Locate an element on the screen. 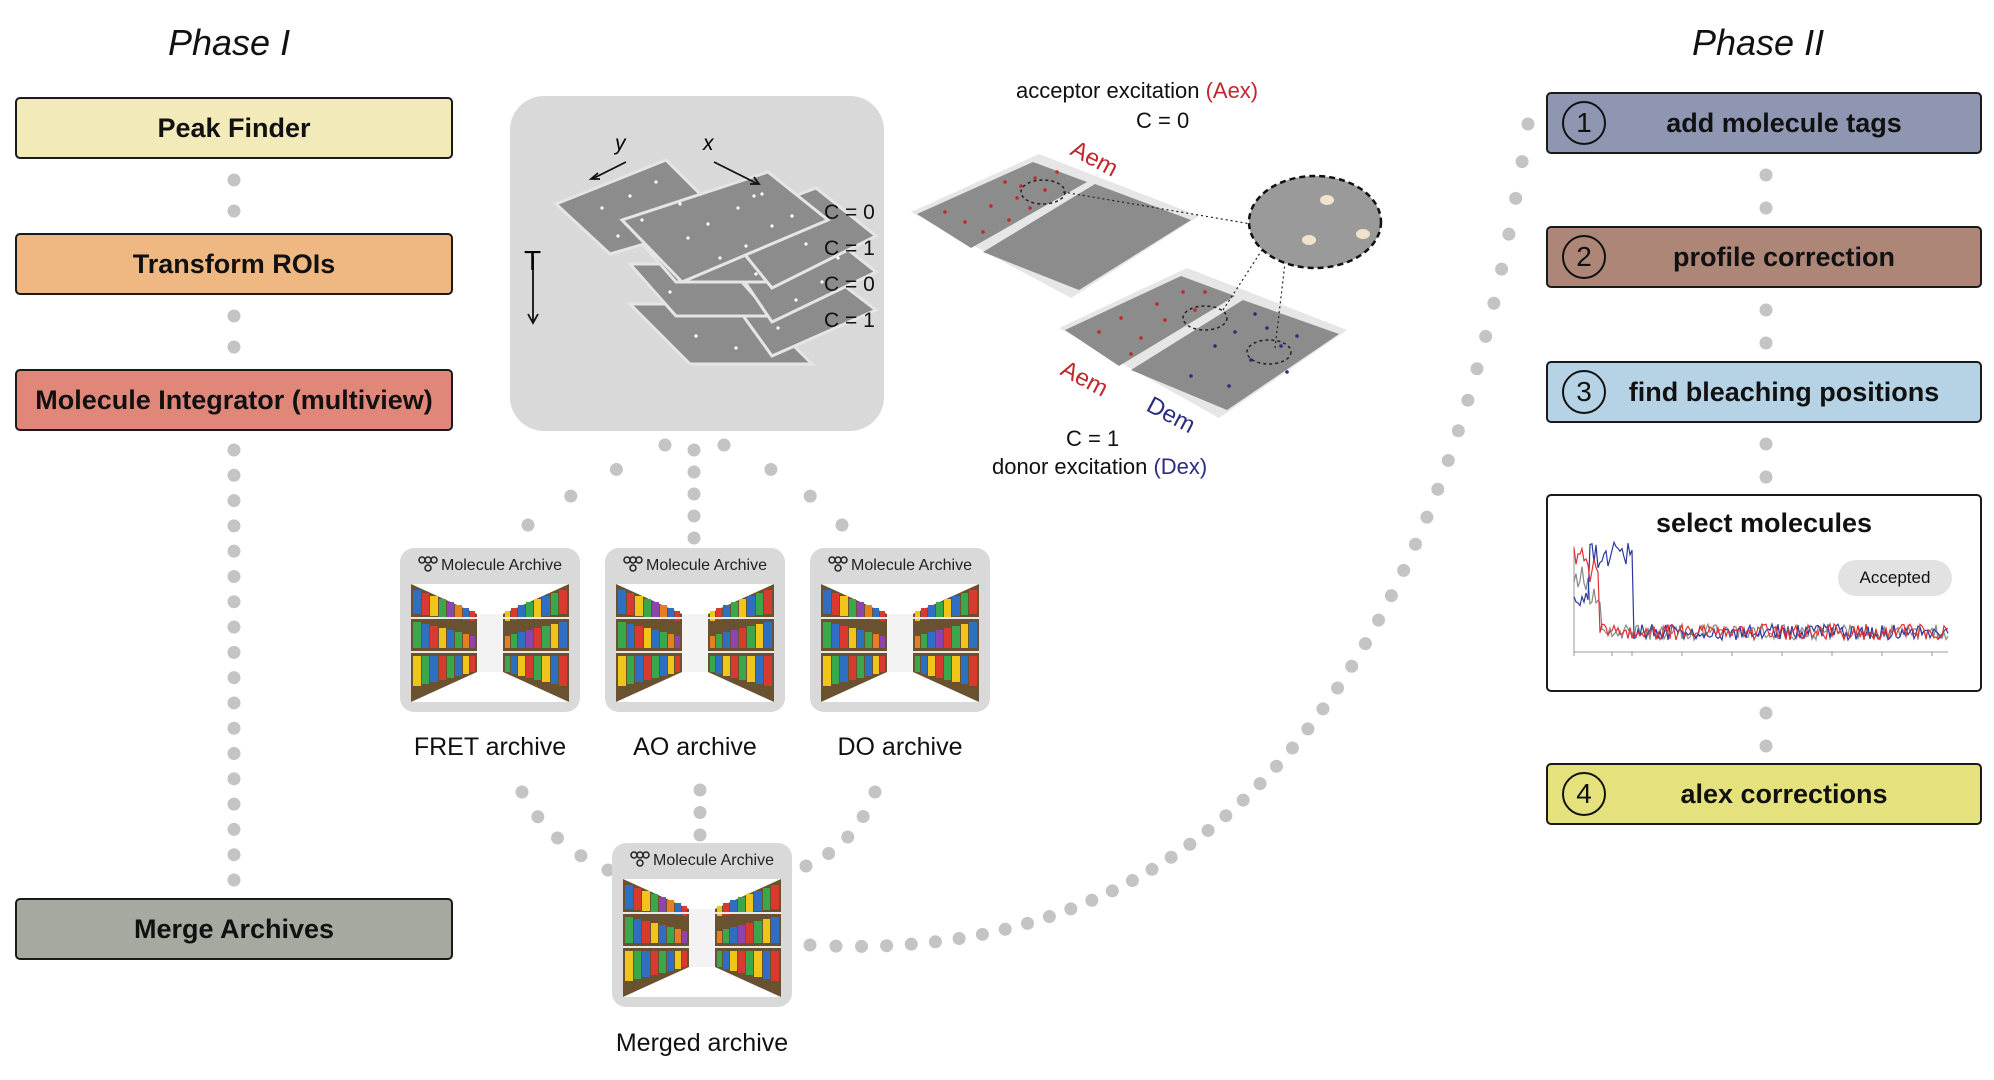 This screenshot has height=1080, width=1994. fret-archive-card: Molecule Archive is located at coordinates (490, 630).